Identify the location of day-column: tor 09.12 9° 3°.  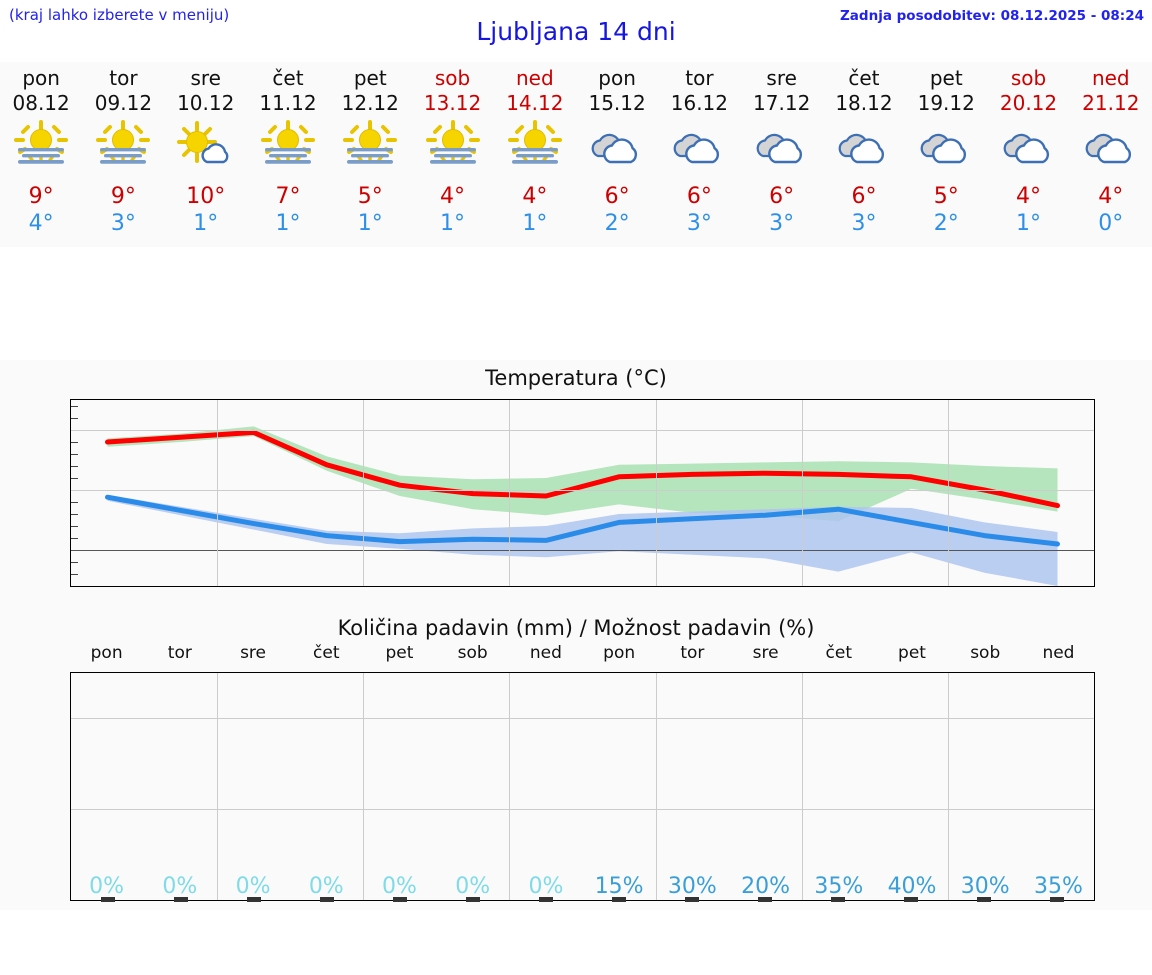
(123, 154).